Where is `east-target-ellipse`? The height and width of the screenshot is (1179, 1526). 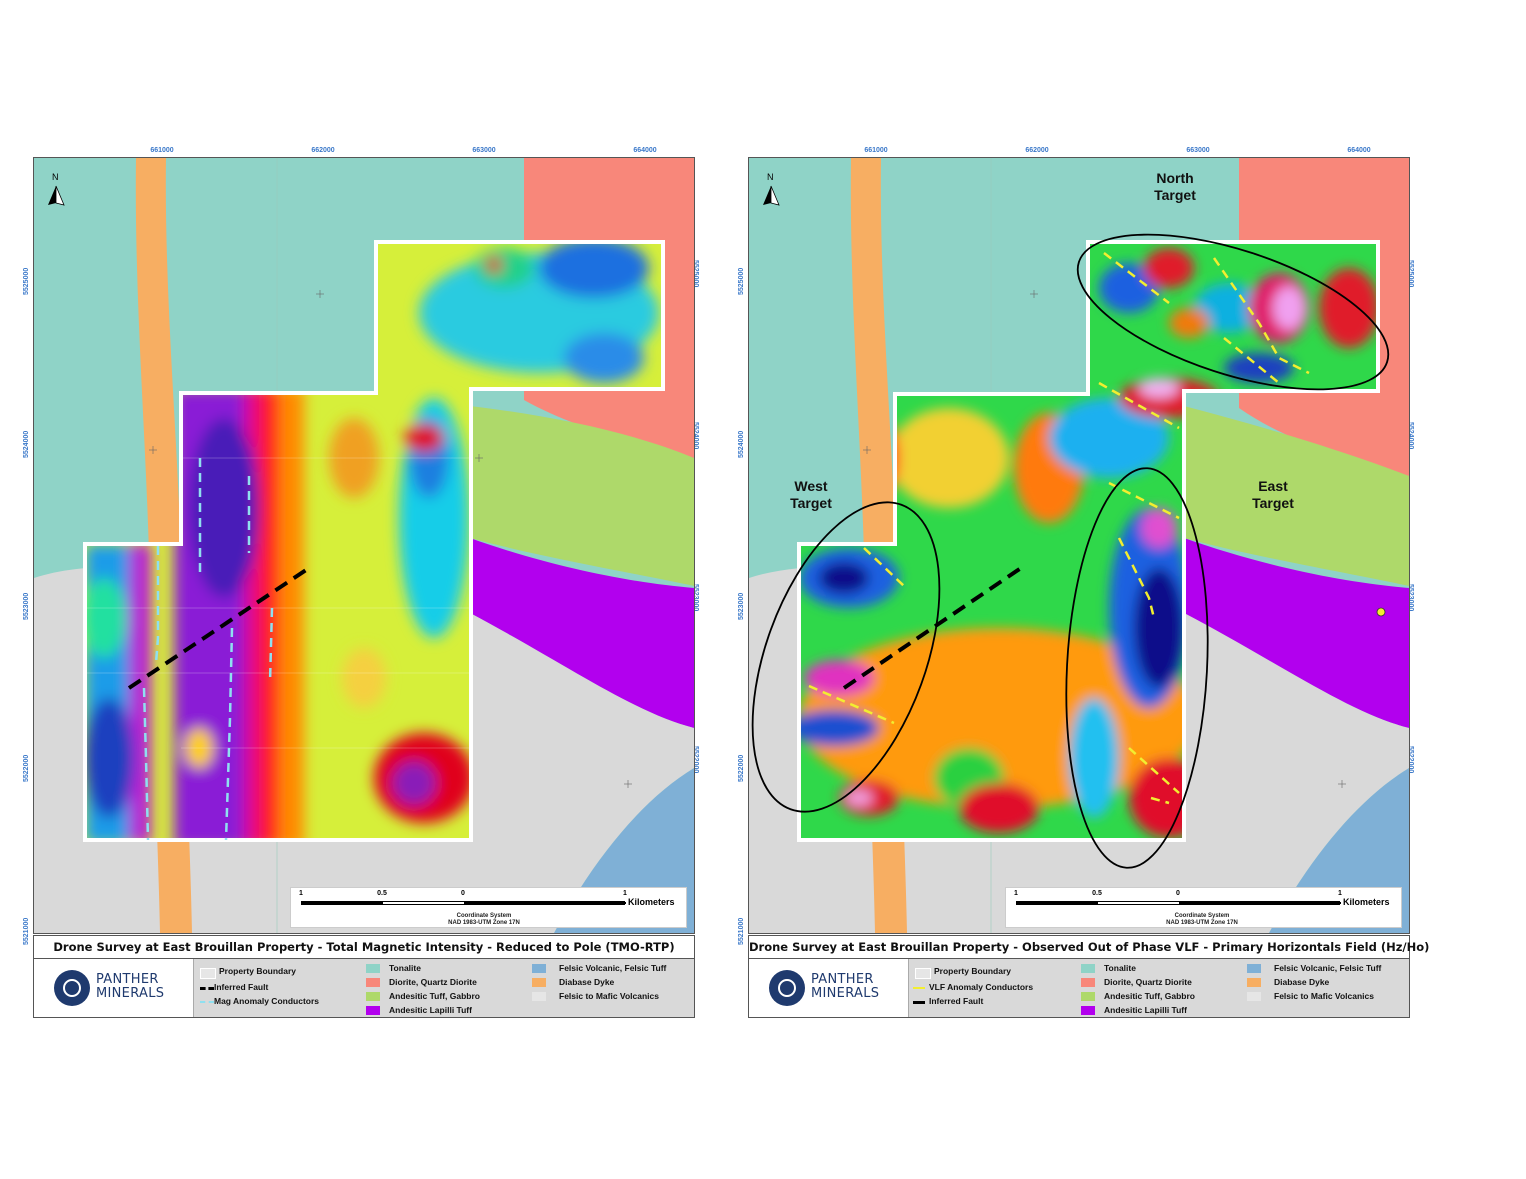
east-target-ellipse is located at coordinates (1137, 668).